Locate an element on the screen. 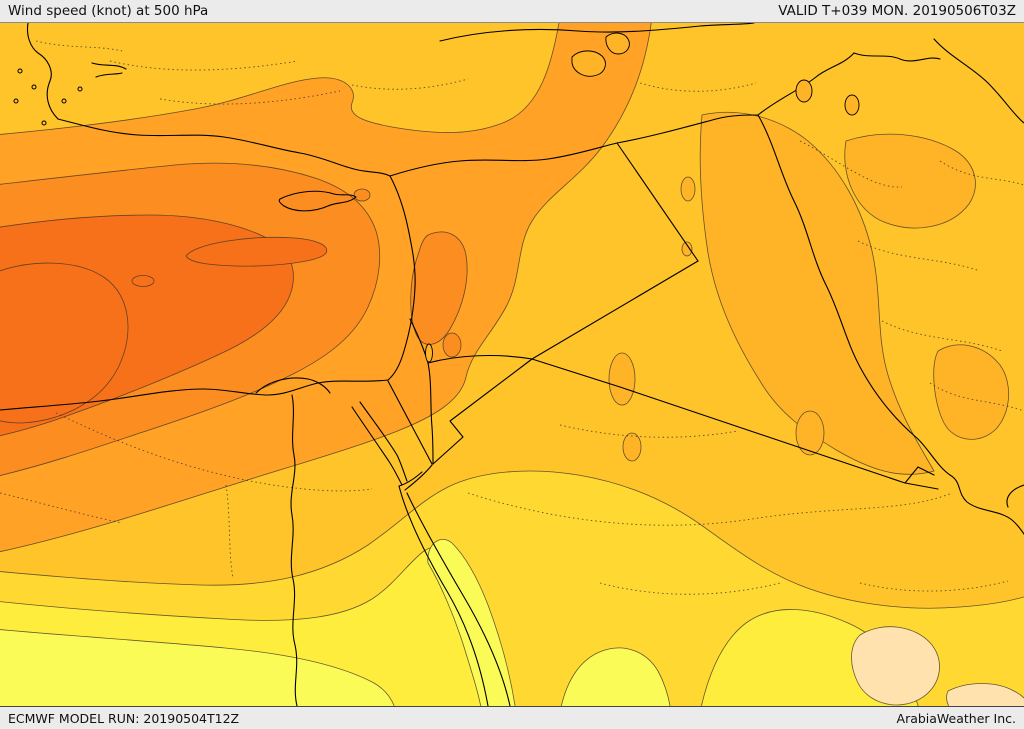  contour-region-east-patch is located at coordinates (910, 181).